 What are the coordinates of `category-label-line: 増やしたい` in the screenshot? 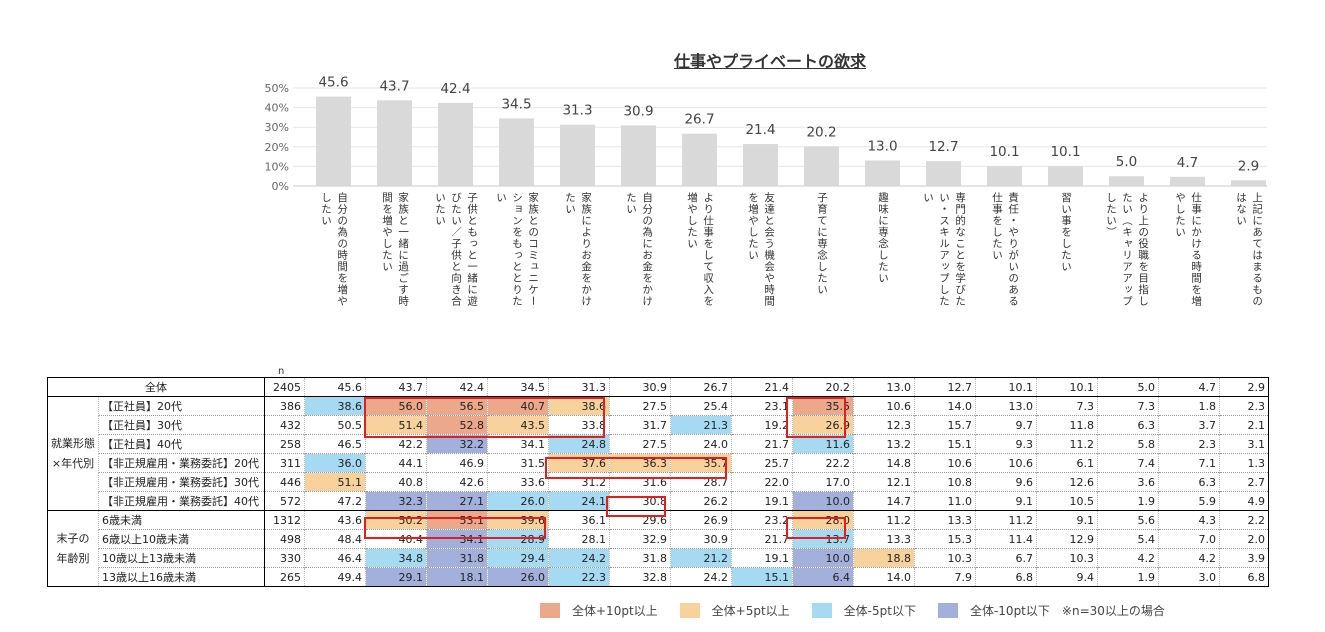 It's located at (692, 221).